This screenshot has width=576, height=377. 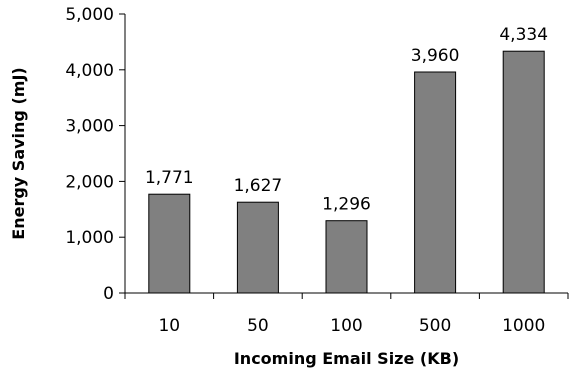 I want to click on x-axis-title: Incoming Email Size (KB), so click(x=346, y=358).